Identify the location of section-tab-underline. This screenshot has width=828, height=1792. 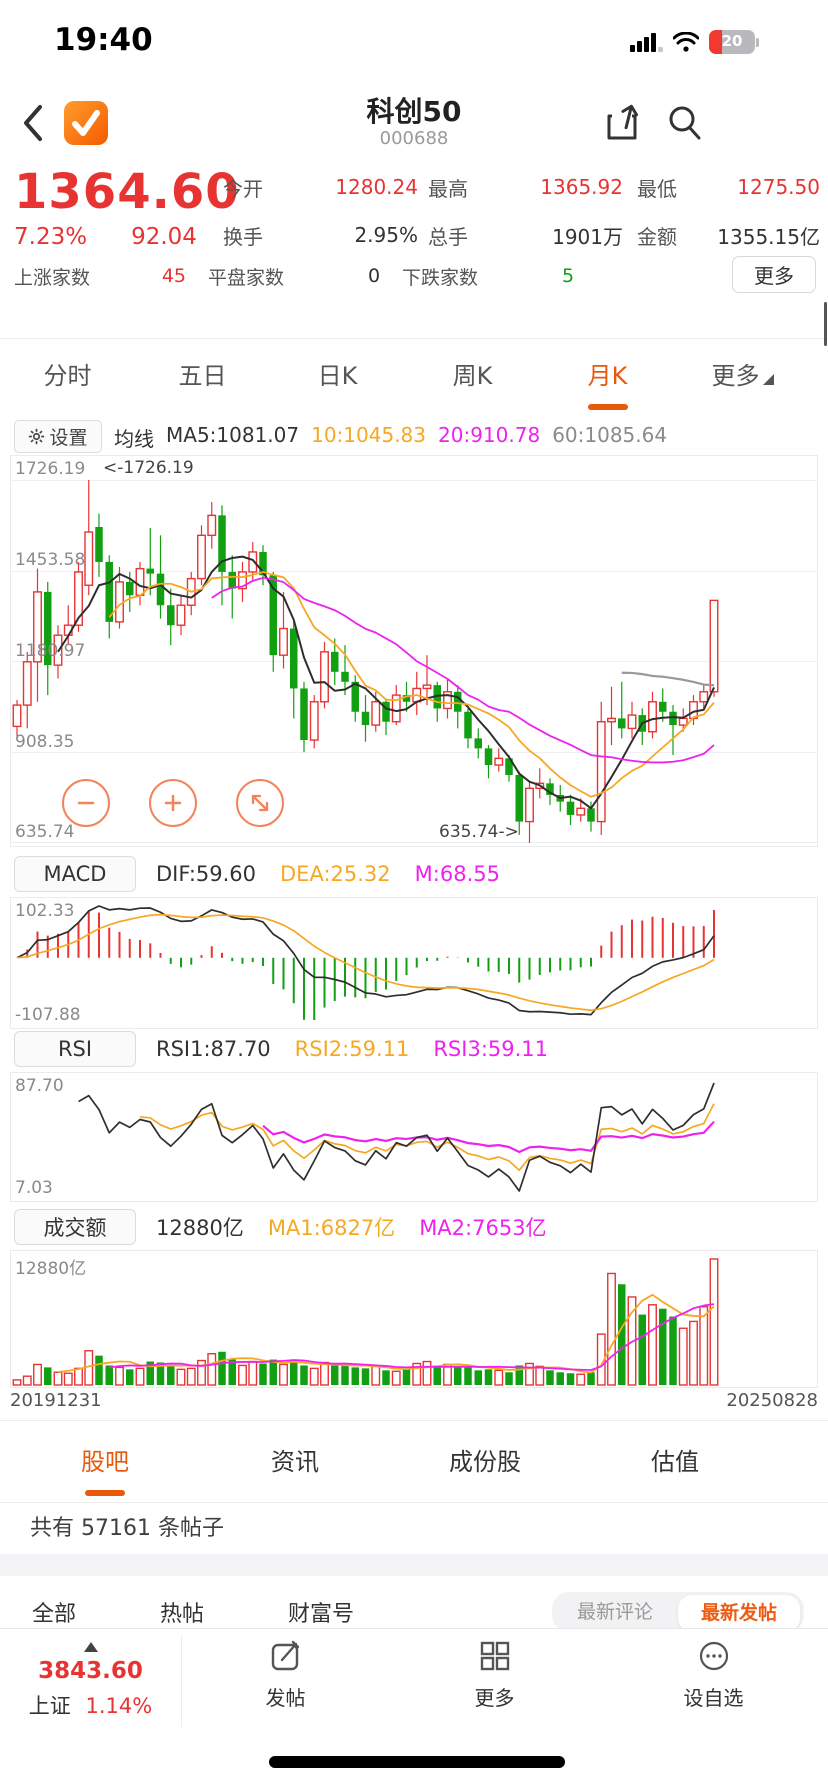
(105, 1493).